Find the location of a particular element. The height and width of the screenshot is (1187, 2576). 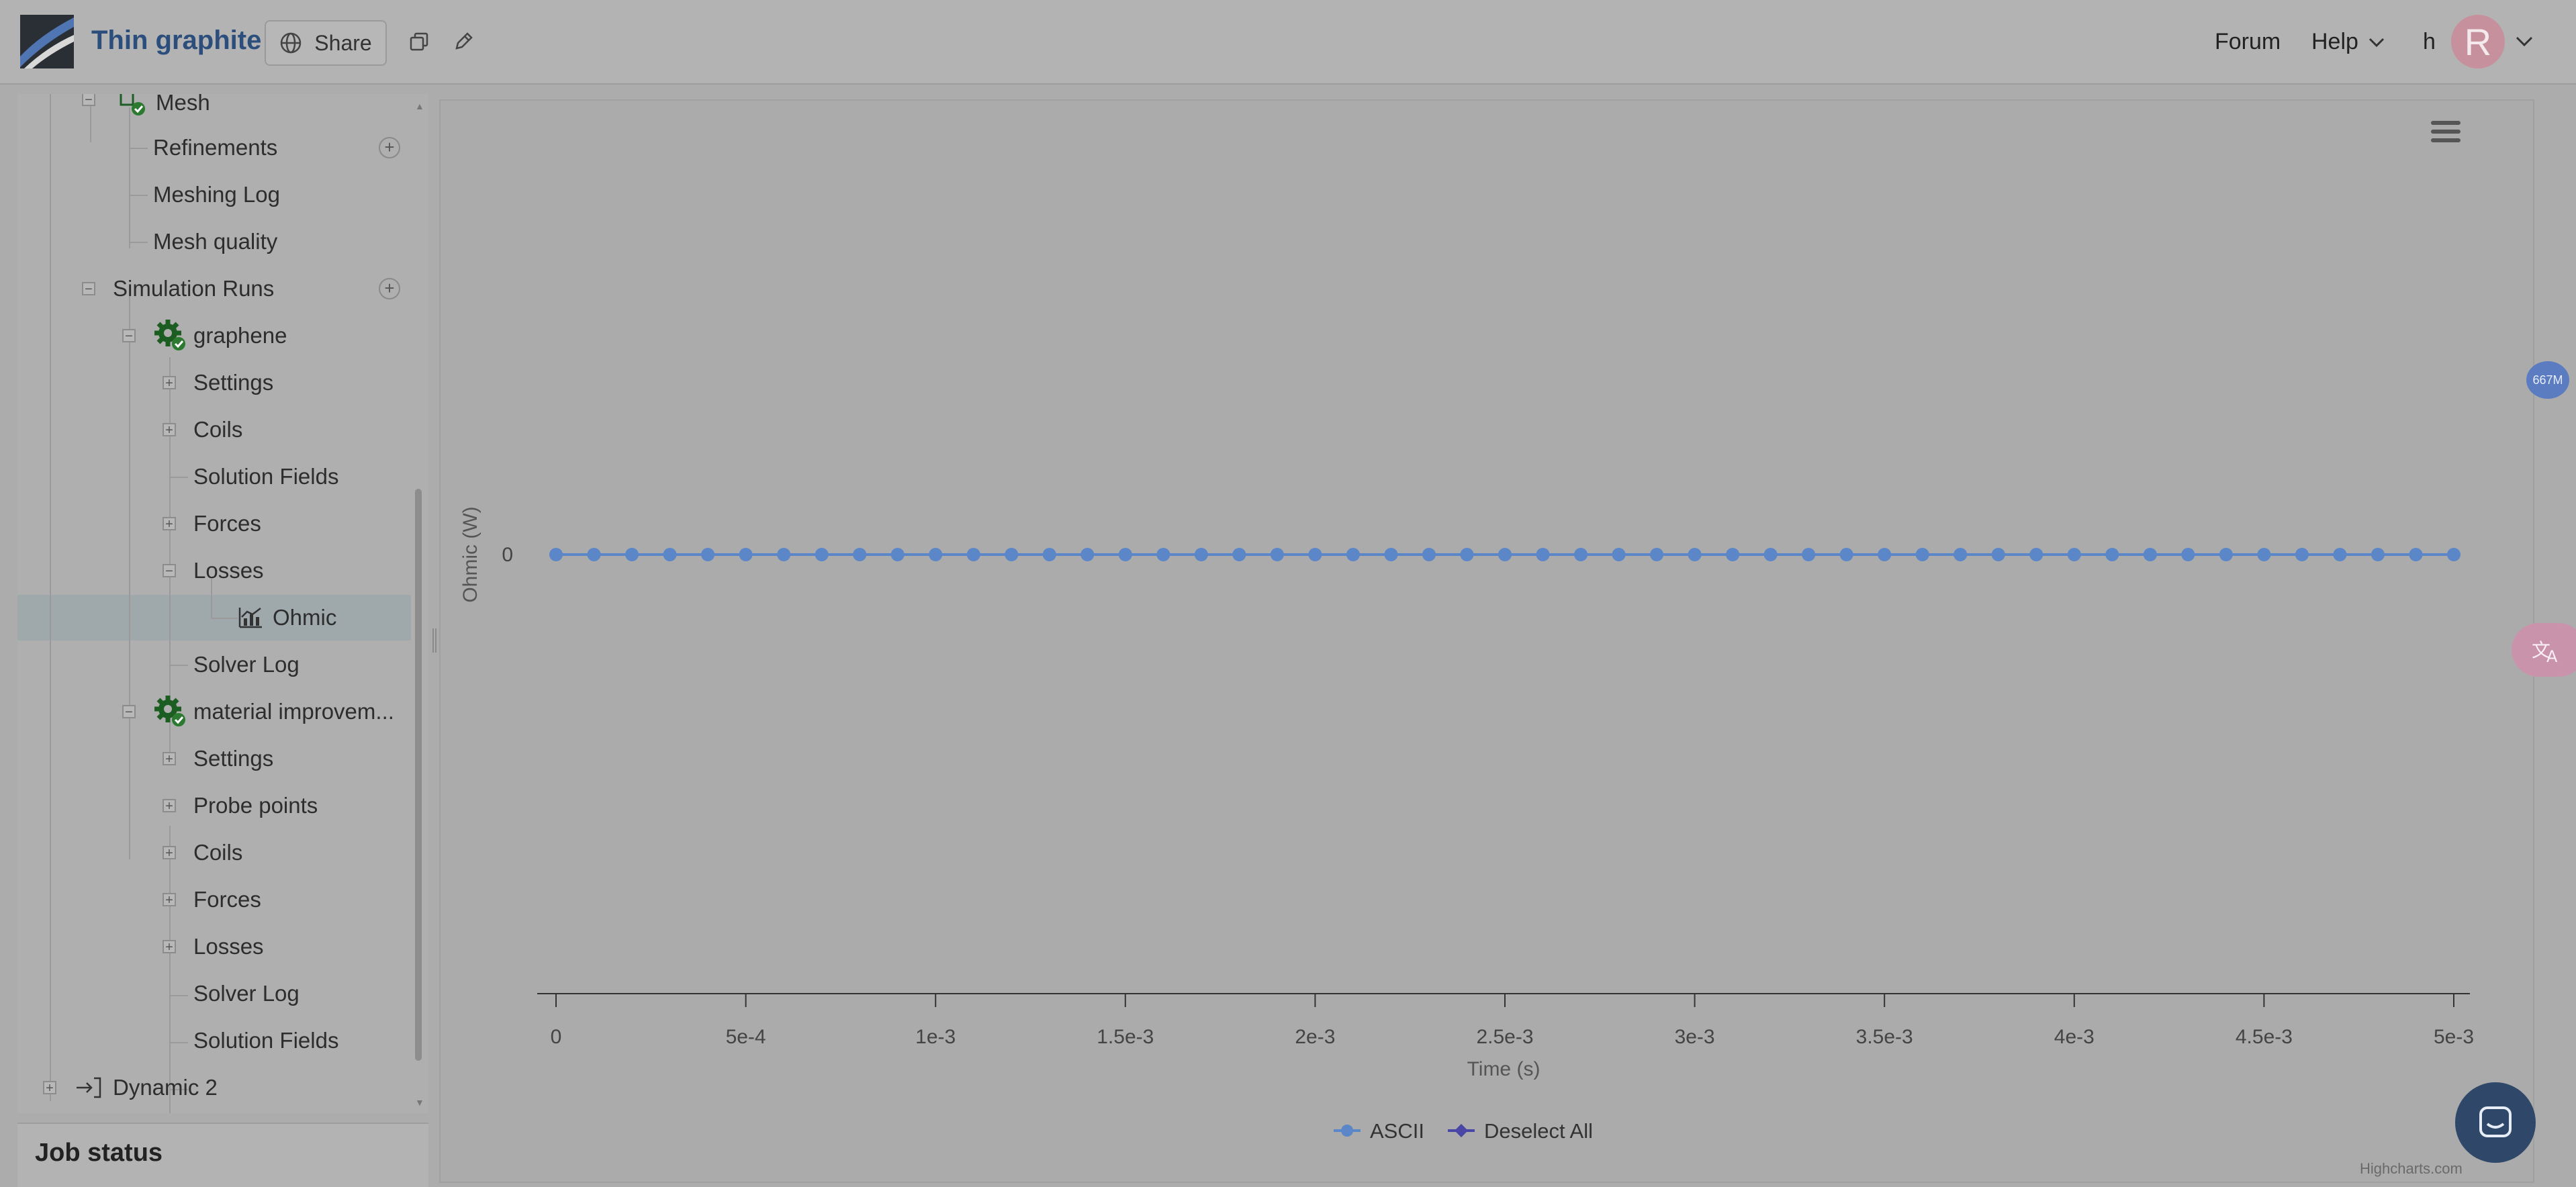

chat-button is located at coordinates (2495, 1122).